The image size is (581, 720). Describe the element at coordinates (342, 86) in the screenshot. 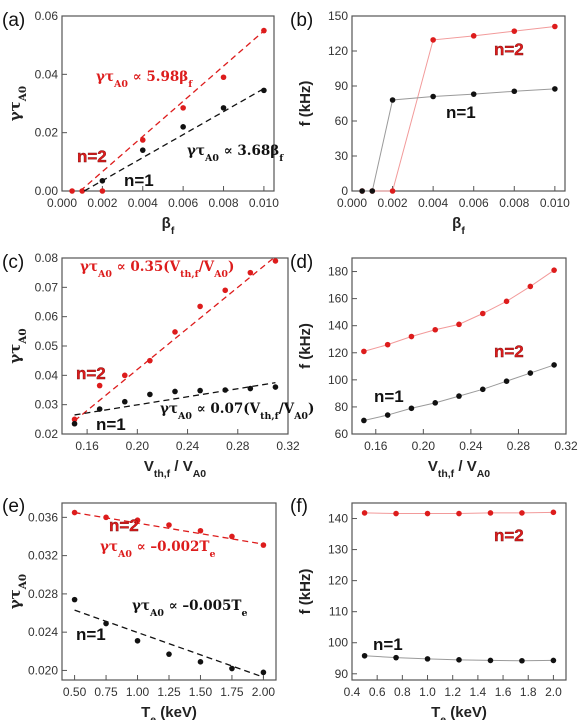

I see `y-tick-label: 90` at that location.